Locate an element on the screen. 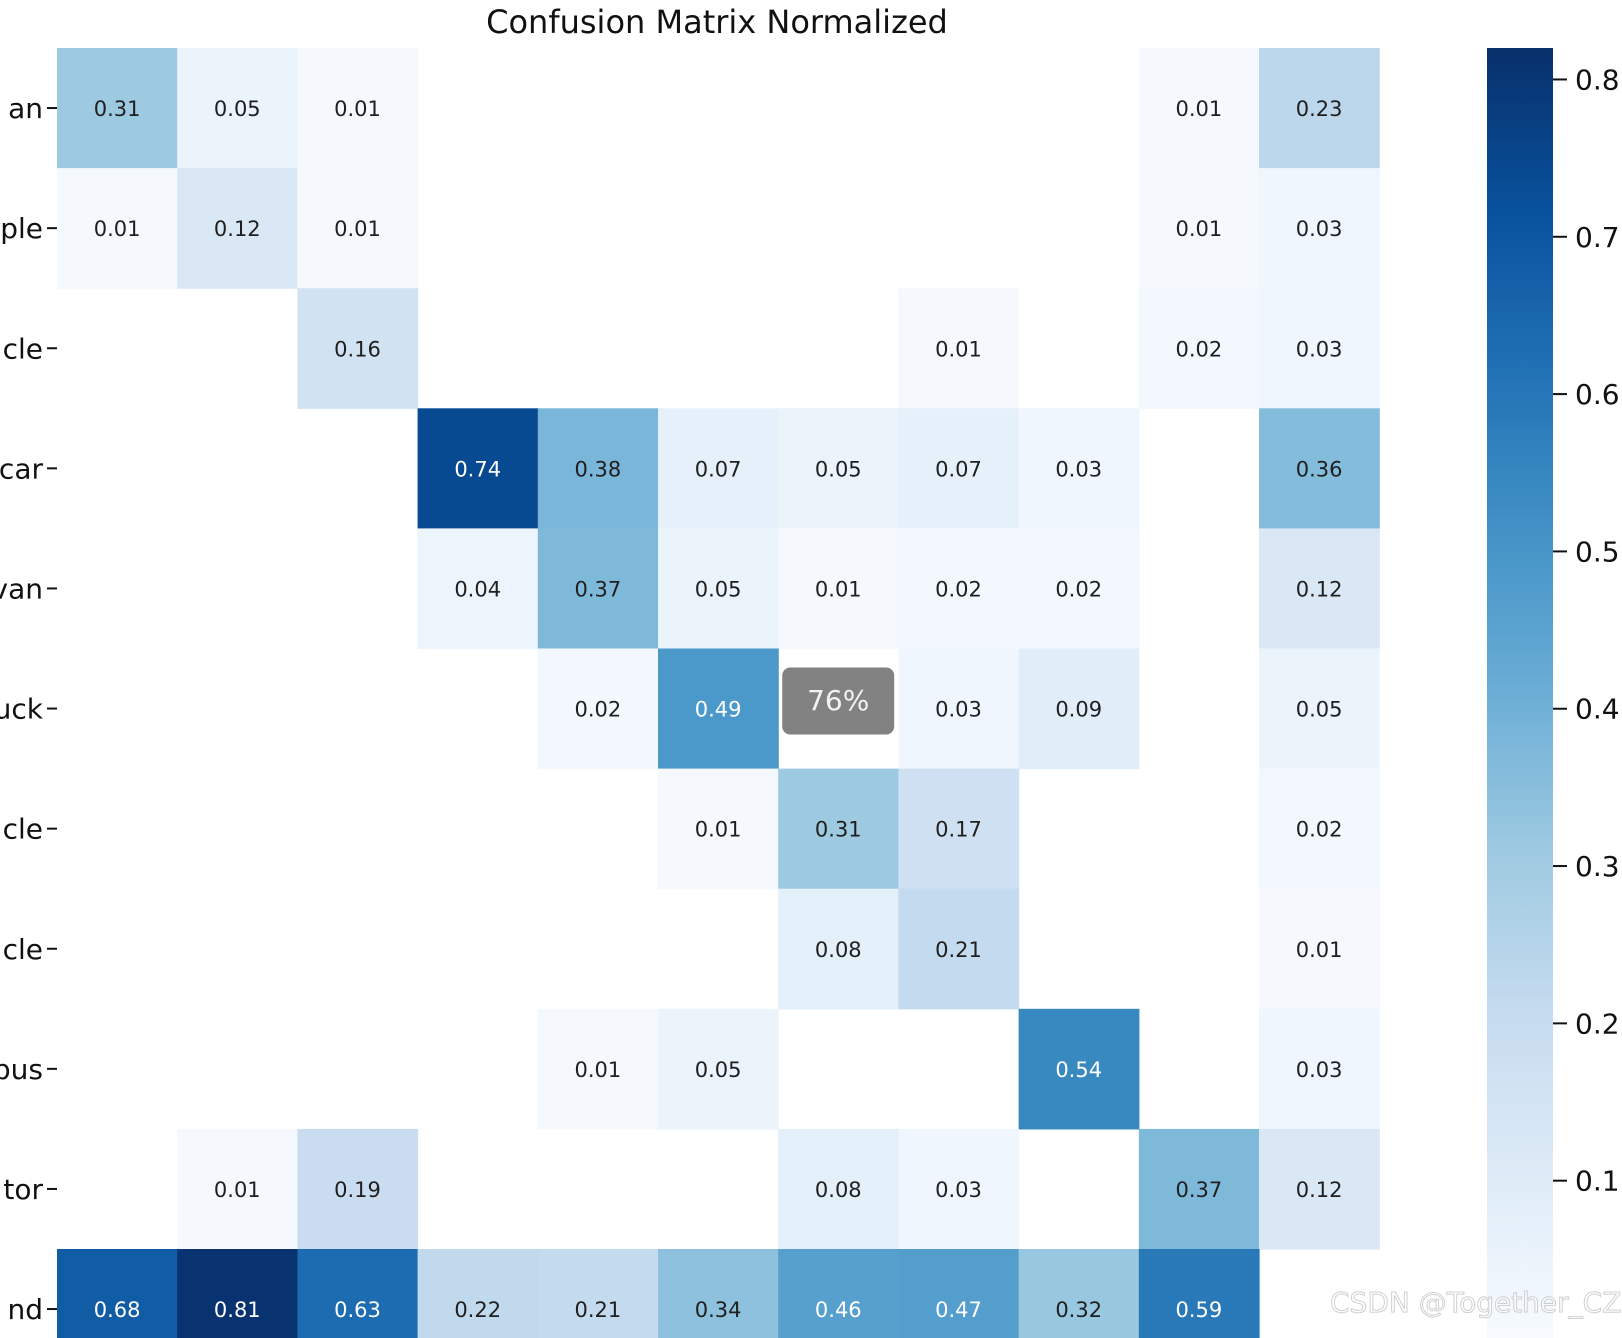  colorbar-tick-label-4: 0.4 is located at coordinates (1597, 709).